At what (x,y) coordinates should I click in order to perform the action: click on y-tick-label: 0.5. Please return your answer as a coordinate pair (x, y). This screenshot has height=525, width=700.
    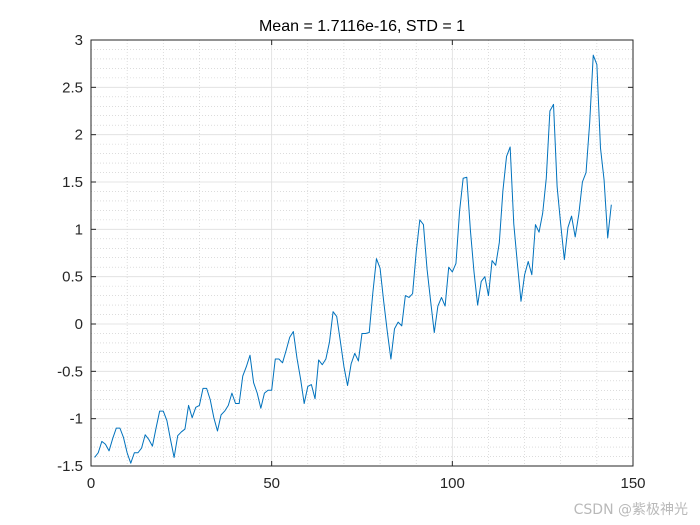
    Looking at the image, I should click on (72, 277).